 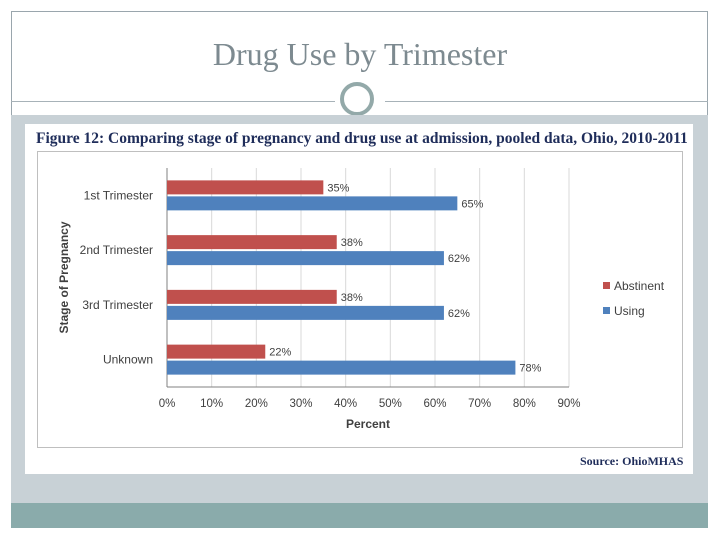 What do you see at coordinates (568, 404) in the screenshot?
I see `x-tick-label: 90%` at bounding box center [568, 404].